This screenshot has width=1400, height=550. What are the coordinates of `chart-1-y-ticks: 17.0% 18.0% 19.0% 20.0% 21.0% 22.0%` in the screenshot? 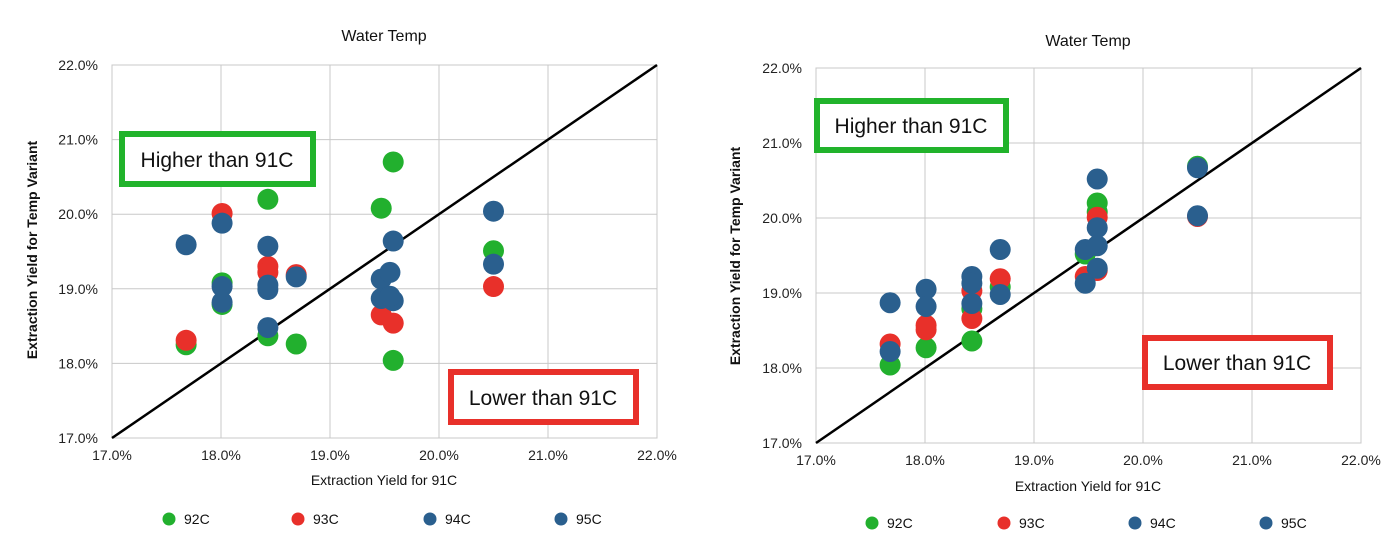 It's located at (78, 251).